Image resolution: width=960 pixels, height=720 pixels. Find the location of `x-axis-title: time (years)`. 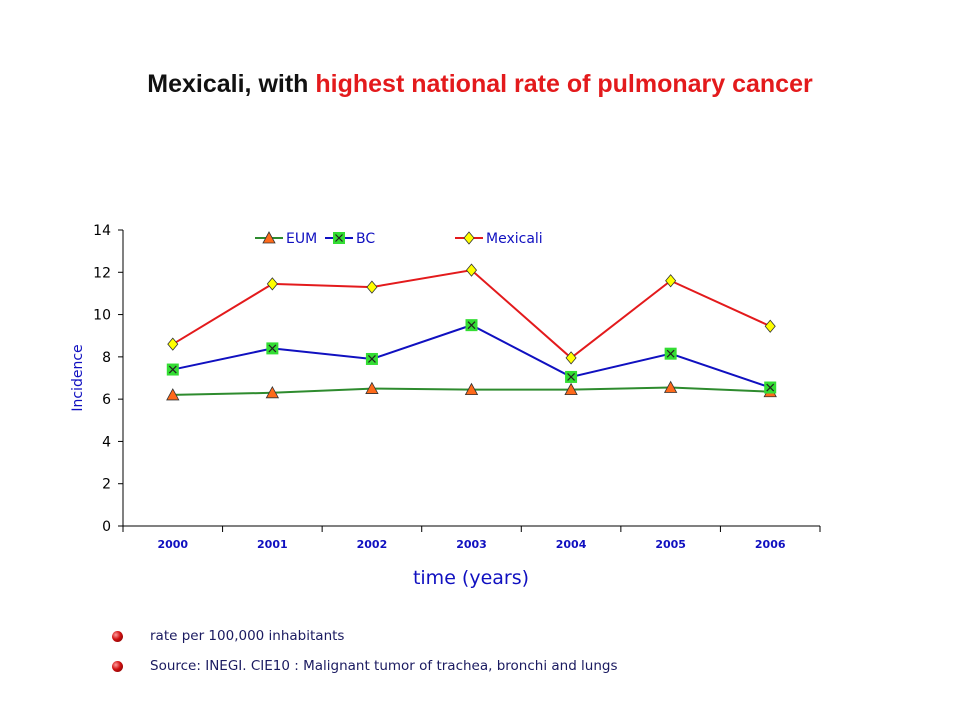

x-axis-title: time (years) is located at coordinates (471, 578).